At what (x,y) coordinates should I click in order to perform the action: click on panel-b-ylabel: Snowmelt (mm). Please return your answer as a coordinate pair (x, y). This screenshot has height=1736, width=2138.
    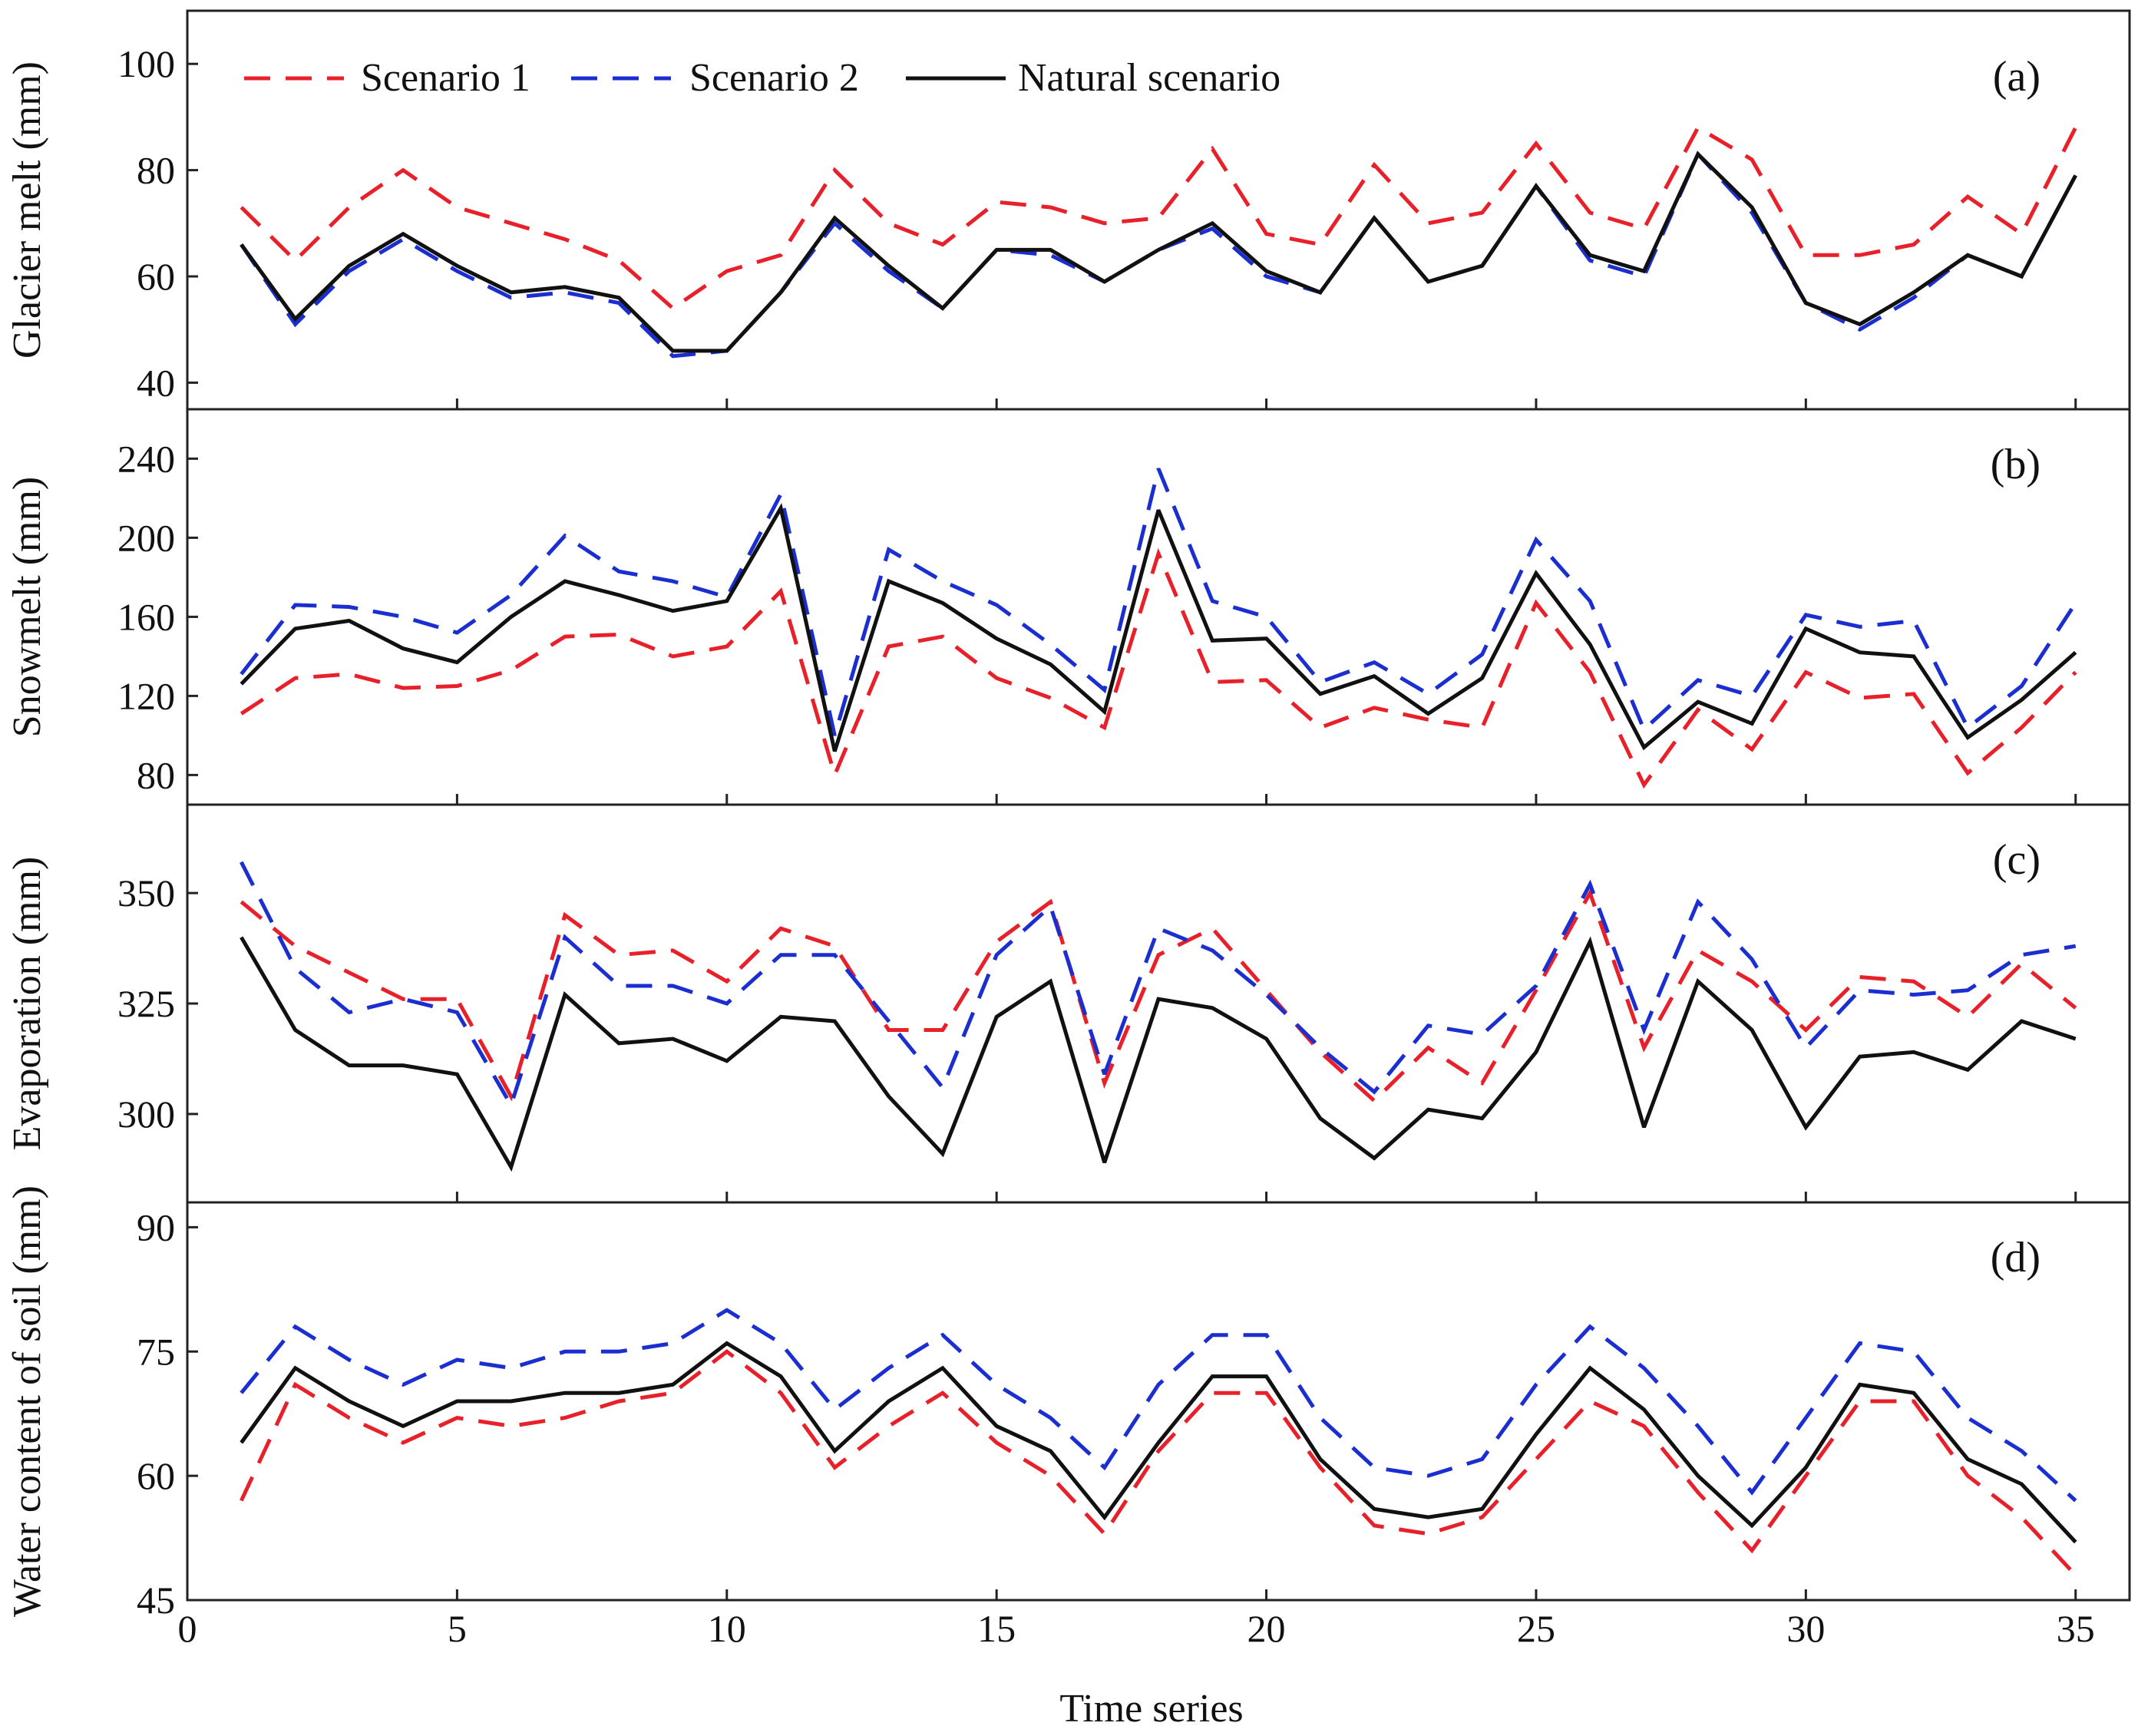
    Looking at the image, I should click on (27, 607).